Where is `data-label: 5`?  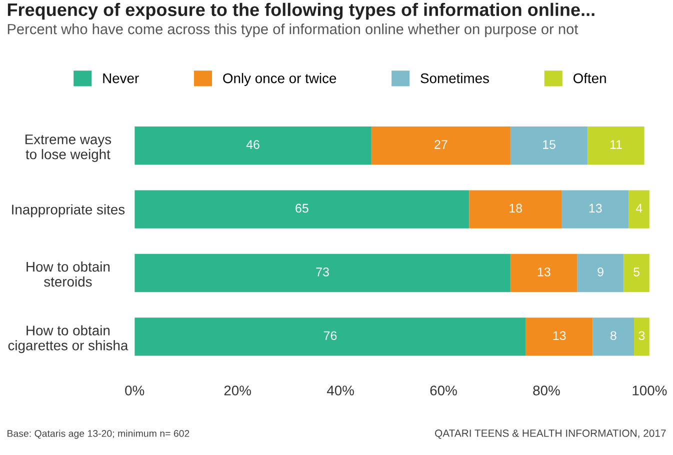 data-label: 5 is located at coordinates (637, 272).